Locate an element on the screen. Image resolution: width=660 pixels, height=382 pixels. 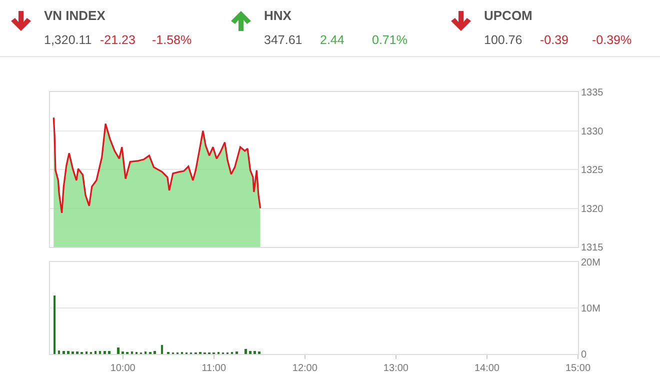
y-tick-label: 1335 is located at coordinates (592, 93).